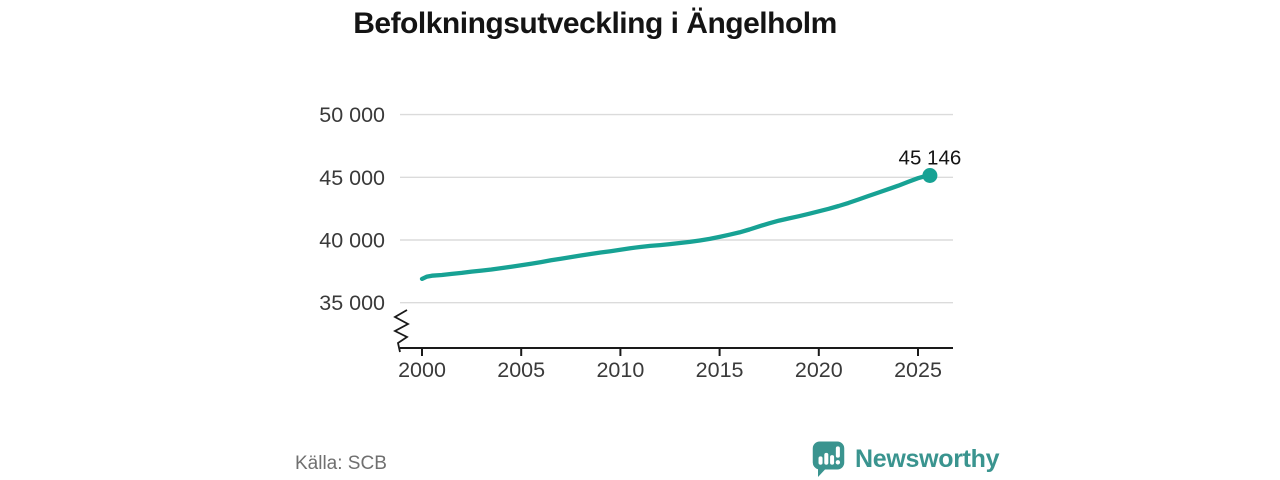  What do you see at coordinates (930, 158) in the screenshot?
I see `latest-value-label: 45 146` at bounding box center [930, 158].